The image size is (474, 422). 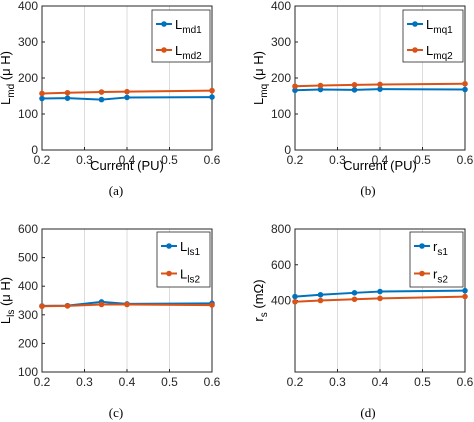 I want to click on y-axis-label-sub: md, so click(x=11, y=91).